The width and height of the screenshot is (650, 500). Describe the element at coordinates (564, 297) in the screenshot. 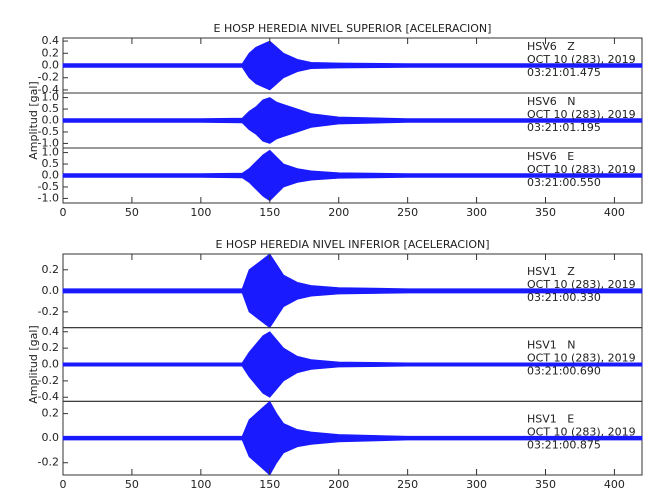

I see `time-label: 03:21:00.330` at that location.